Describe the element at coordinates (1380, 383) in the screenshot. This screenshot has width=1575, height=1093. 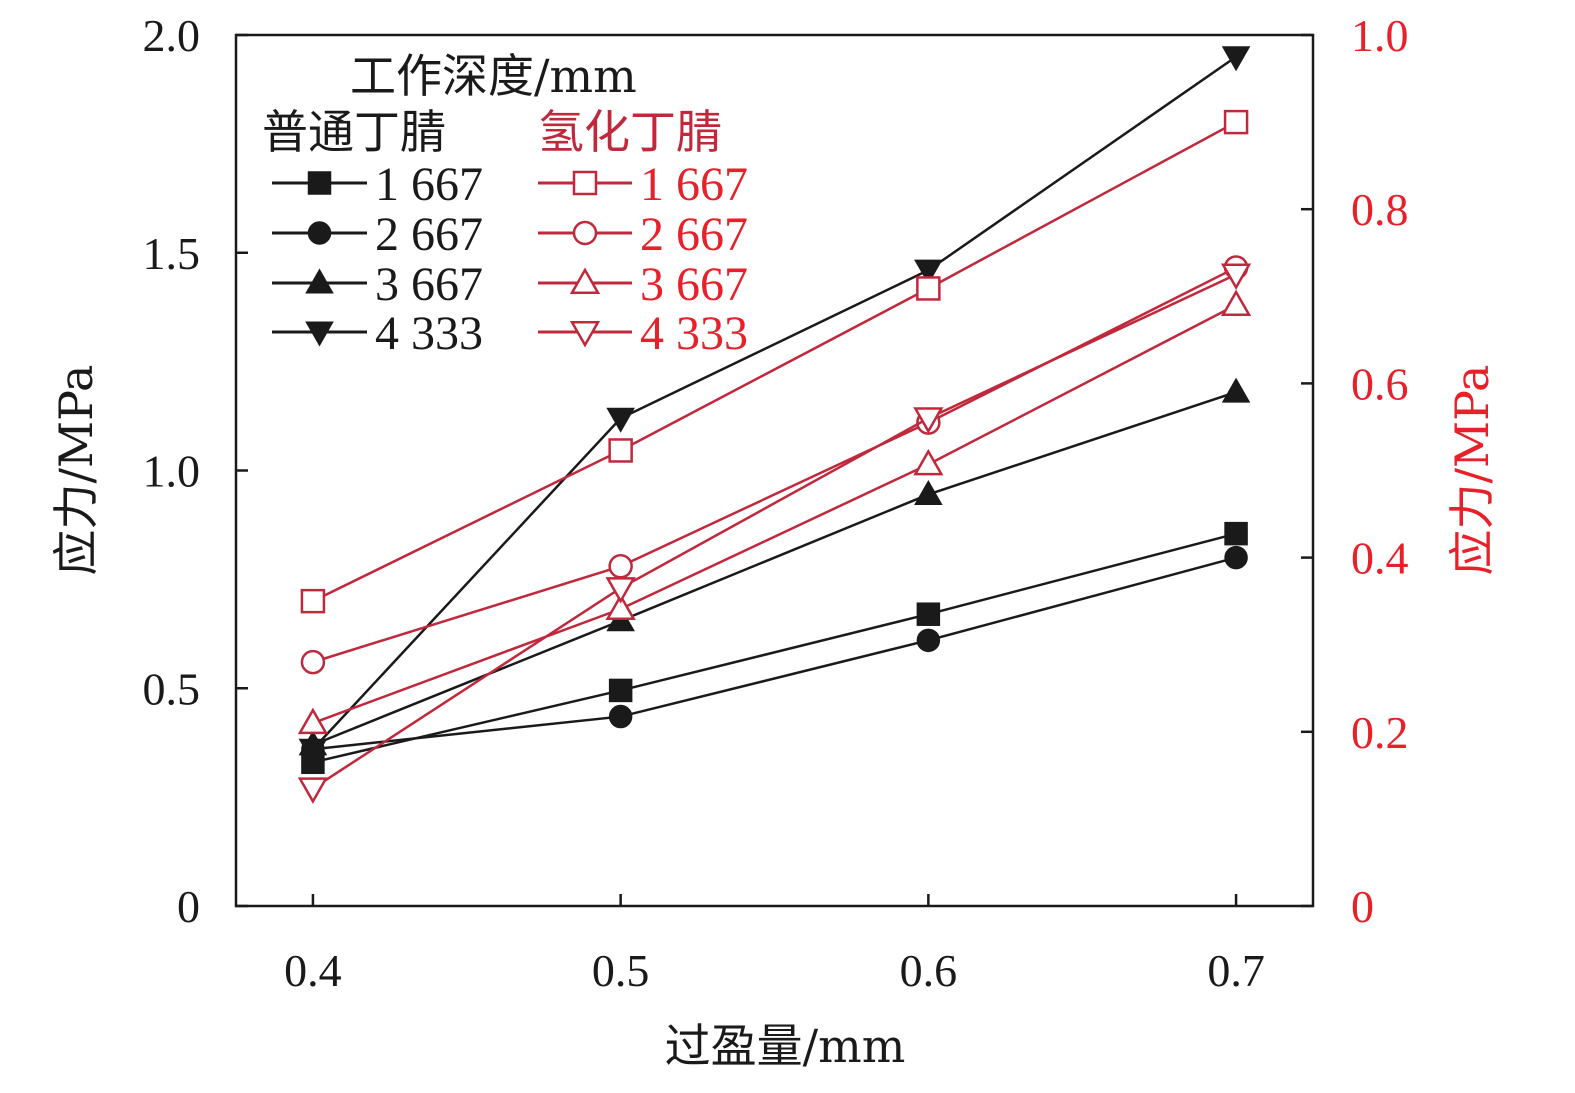
I see `y-right-tick-label: 0.6` at that location.